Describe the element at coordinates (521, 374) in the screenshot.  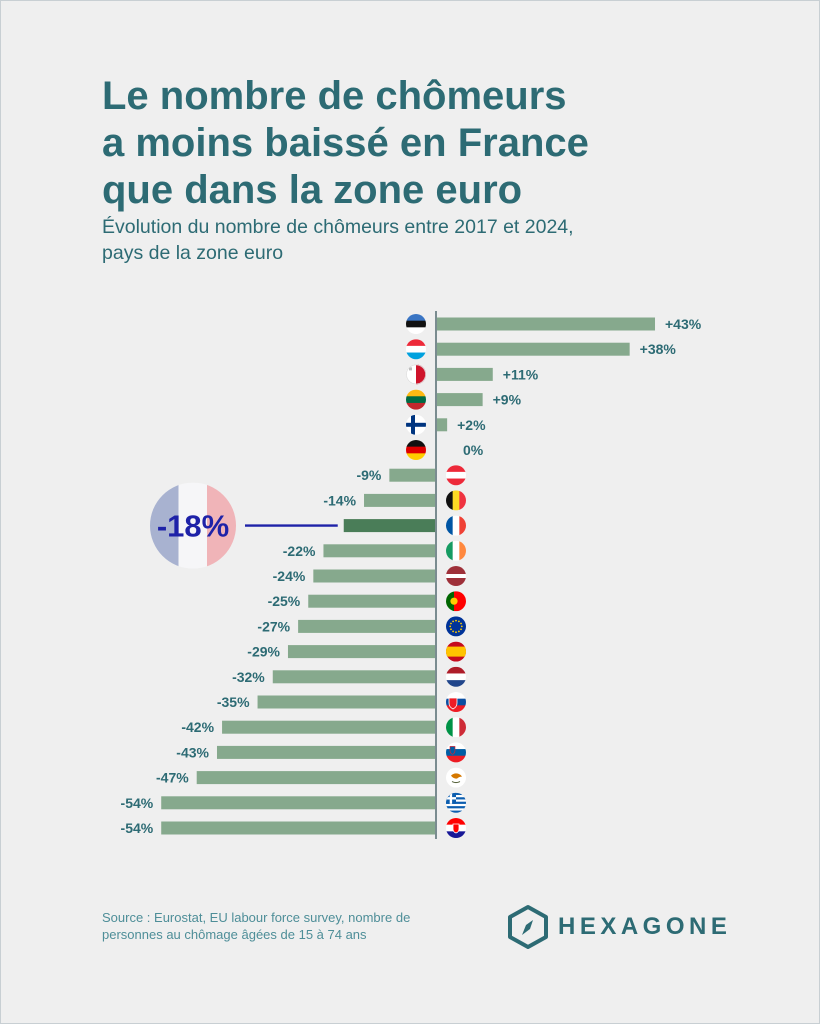
I see `value-label-malte: +11%` at that location.